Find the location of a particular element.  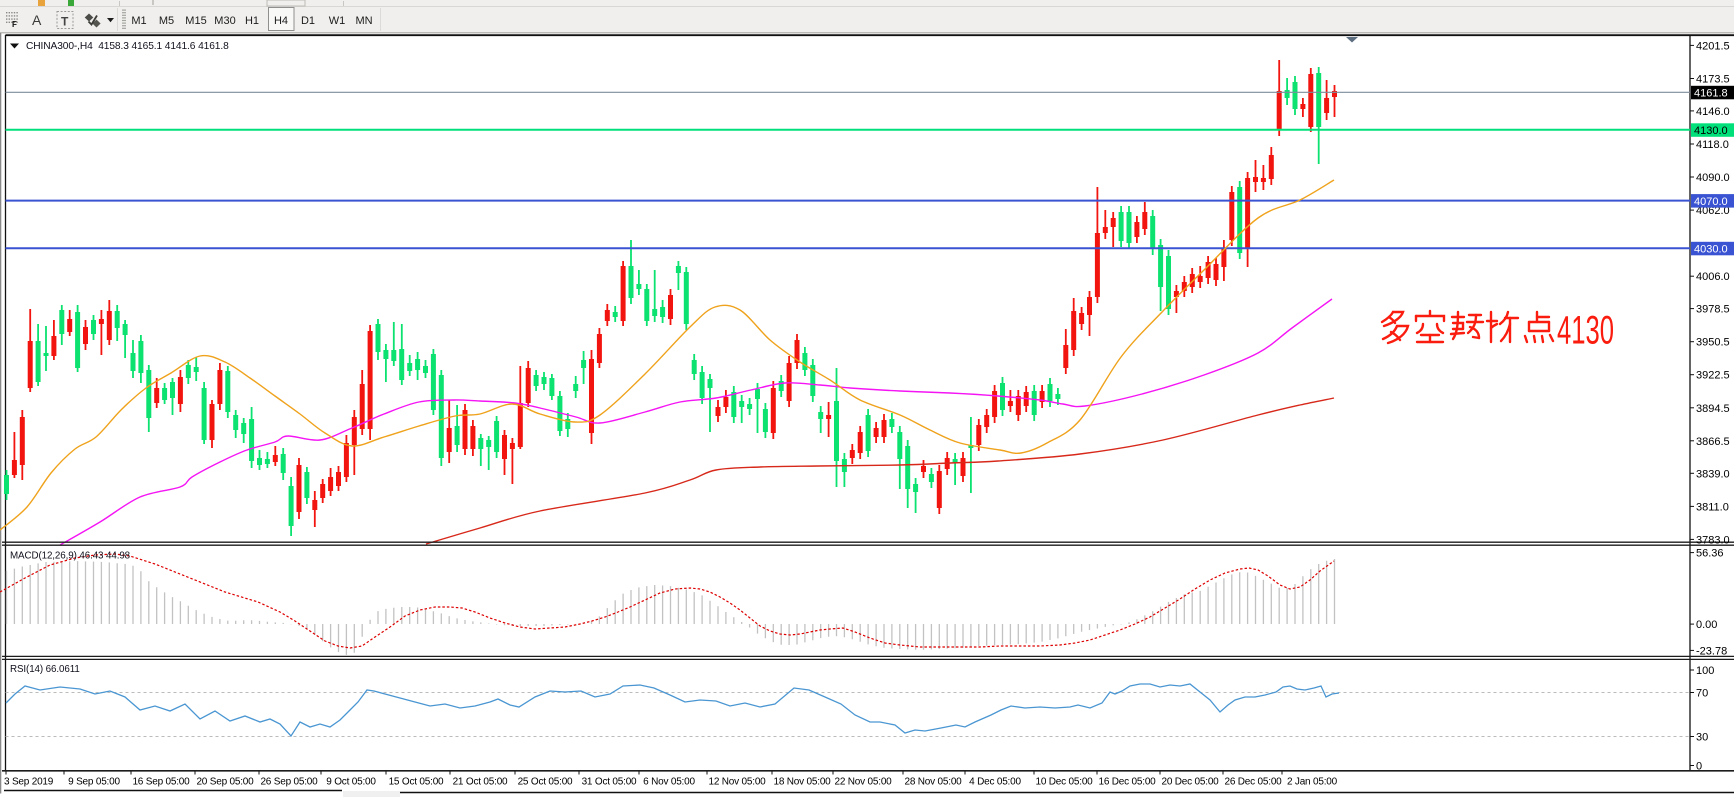

svg-text: 25 Oct 05:00 is located at coordinates (545, 782).